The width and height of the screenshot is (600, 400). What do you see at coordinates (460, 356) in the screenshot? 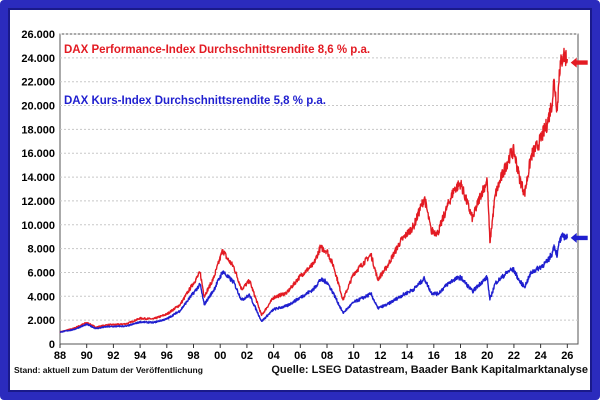
I see `x-tick-label: 18` at bounding box center [460, 356].